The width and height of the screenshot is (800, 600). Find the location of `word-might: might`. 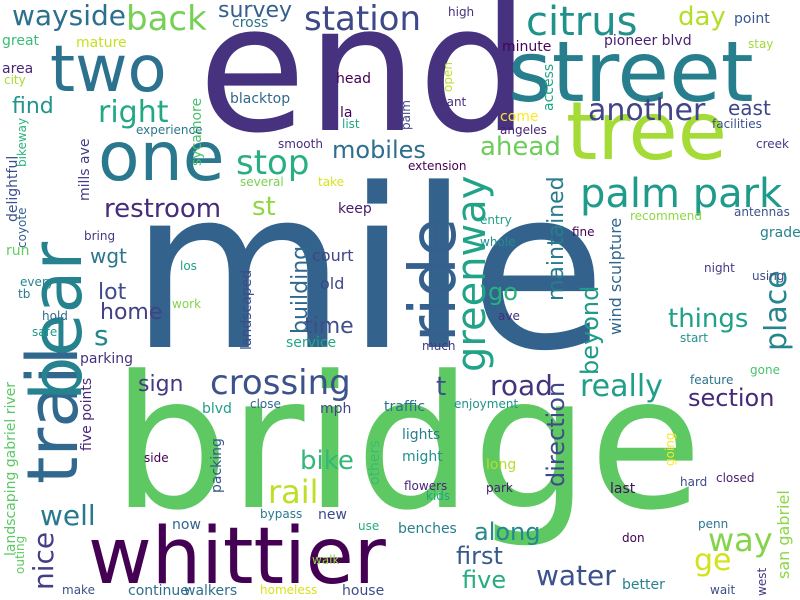

word-might: might is located at coordinates (422, 457).